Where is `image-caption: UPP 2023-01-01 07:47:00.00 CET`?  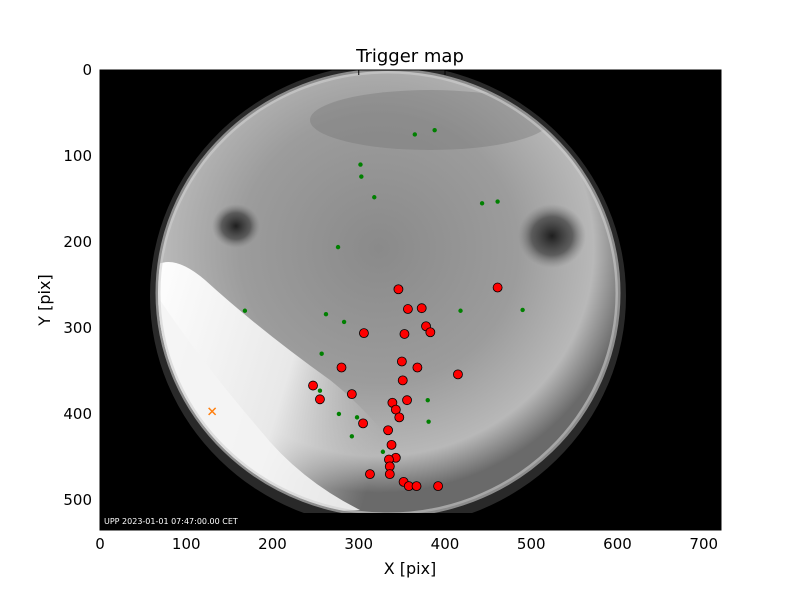 image-caption: UPP 2023-01-01 07:47:00.00 CET is located at coordinates (171, 521).